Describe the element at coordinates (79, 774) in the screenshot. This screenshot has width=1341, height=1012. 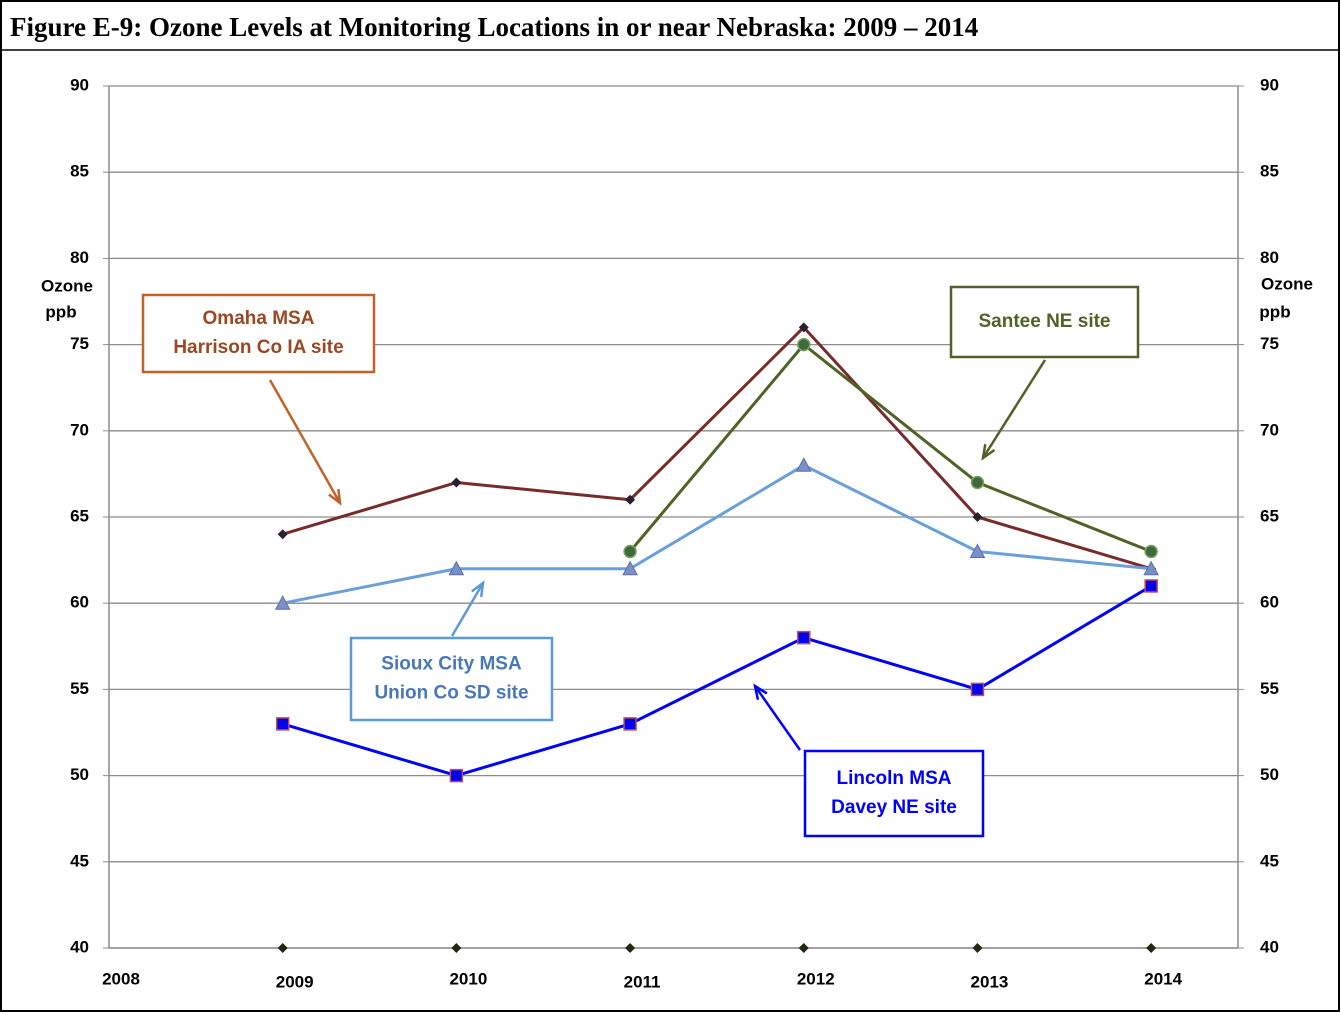
I see `y-tick-label: 50` at that location.